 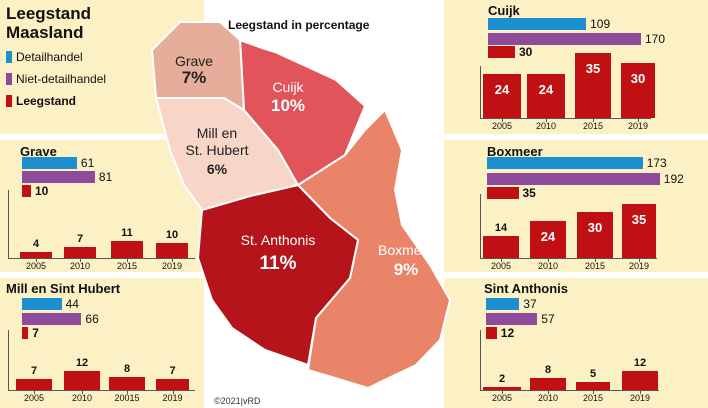 I want to click on hbar-detail-cuijk, so click(x=537, y=24).